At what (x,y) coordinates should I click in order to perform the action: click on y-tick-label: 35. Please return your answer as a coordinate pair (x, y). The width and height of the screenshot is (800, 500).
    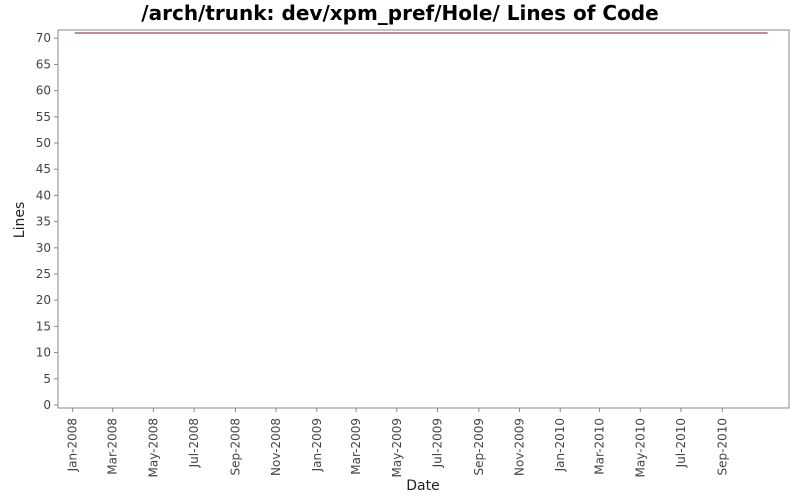
    Looking at the image, I should click on (43, 222).